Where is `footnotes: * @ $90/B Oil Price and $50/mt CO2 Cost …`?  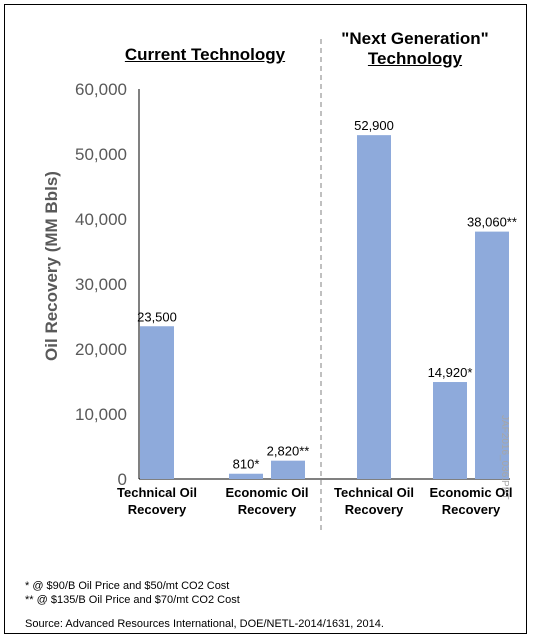 footnotes: * @ $90/B Oil Price and $50/mt CO2 Cost … is located at coordinates (132, 593).